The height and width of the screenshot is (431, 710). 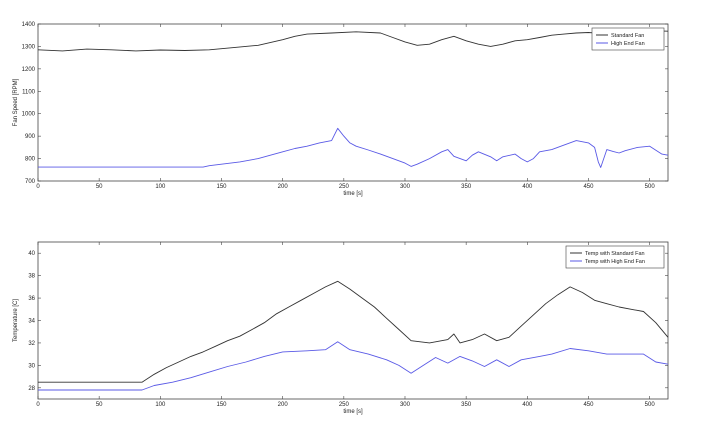 What do you see at coordinates (29, 25) in the screenshot?
I see `y-tick-label: 1400` at bounding box center [29, 25].